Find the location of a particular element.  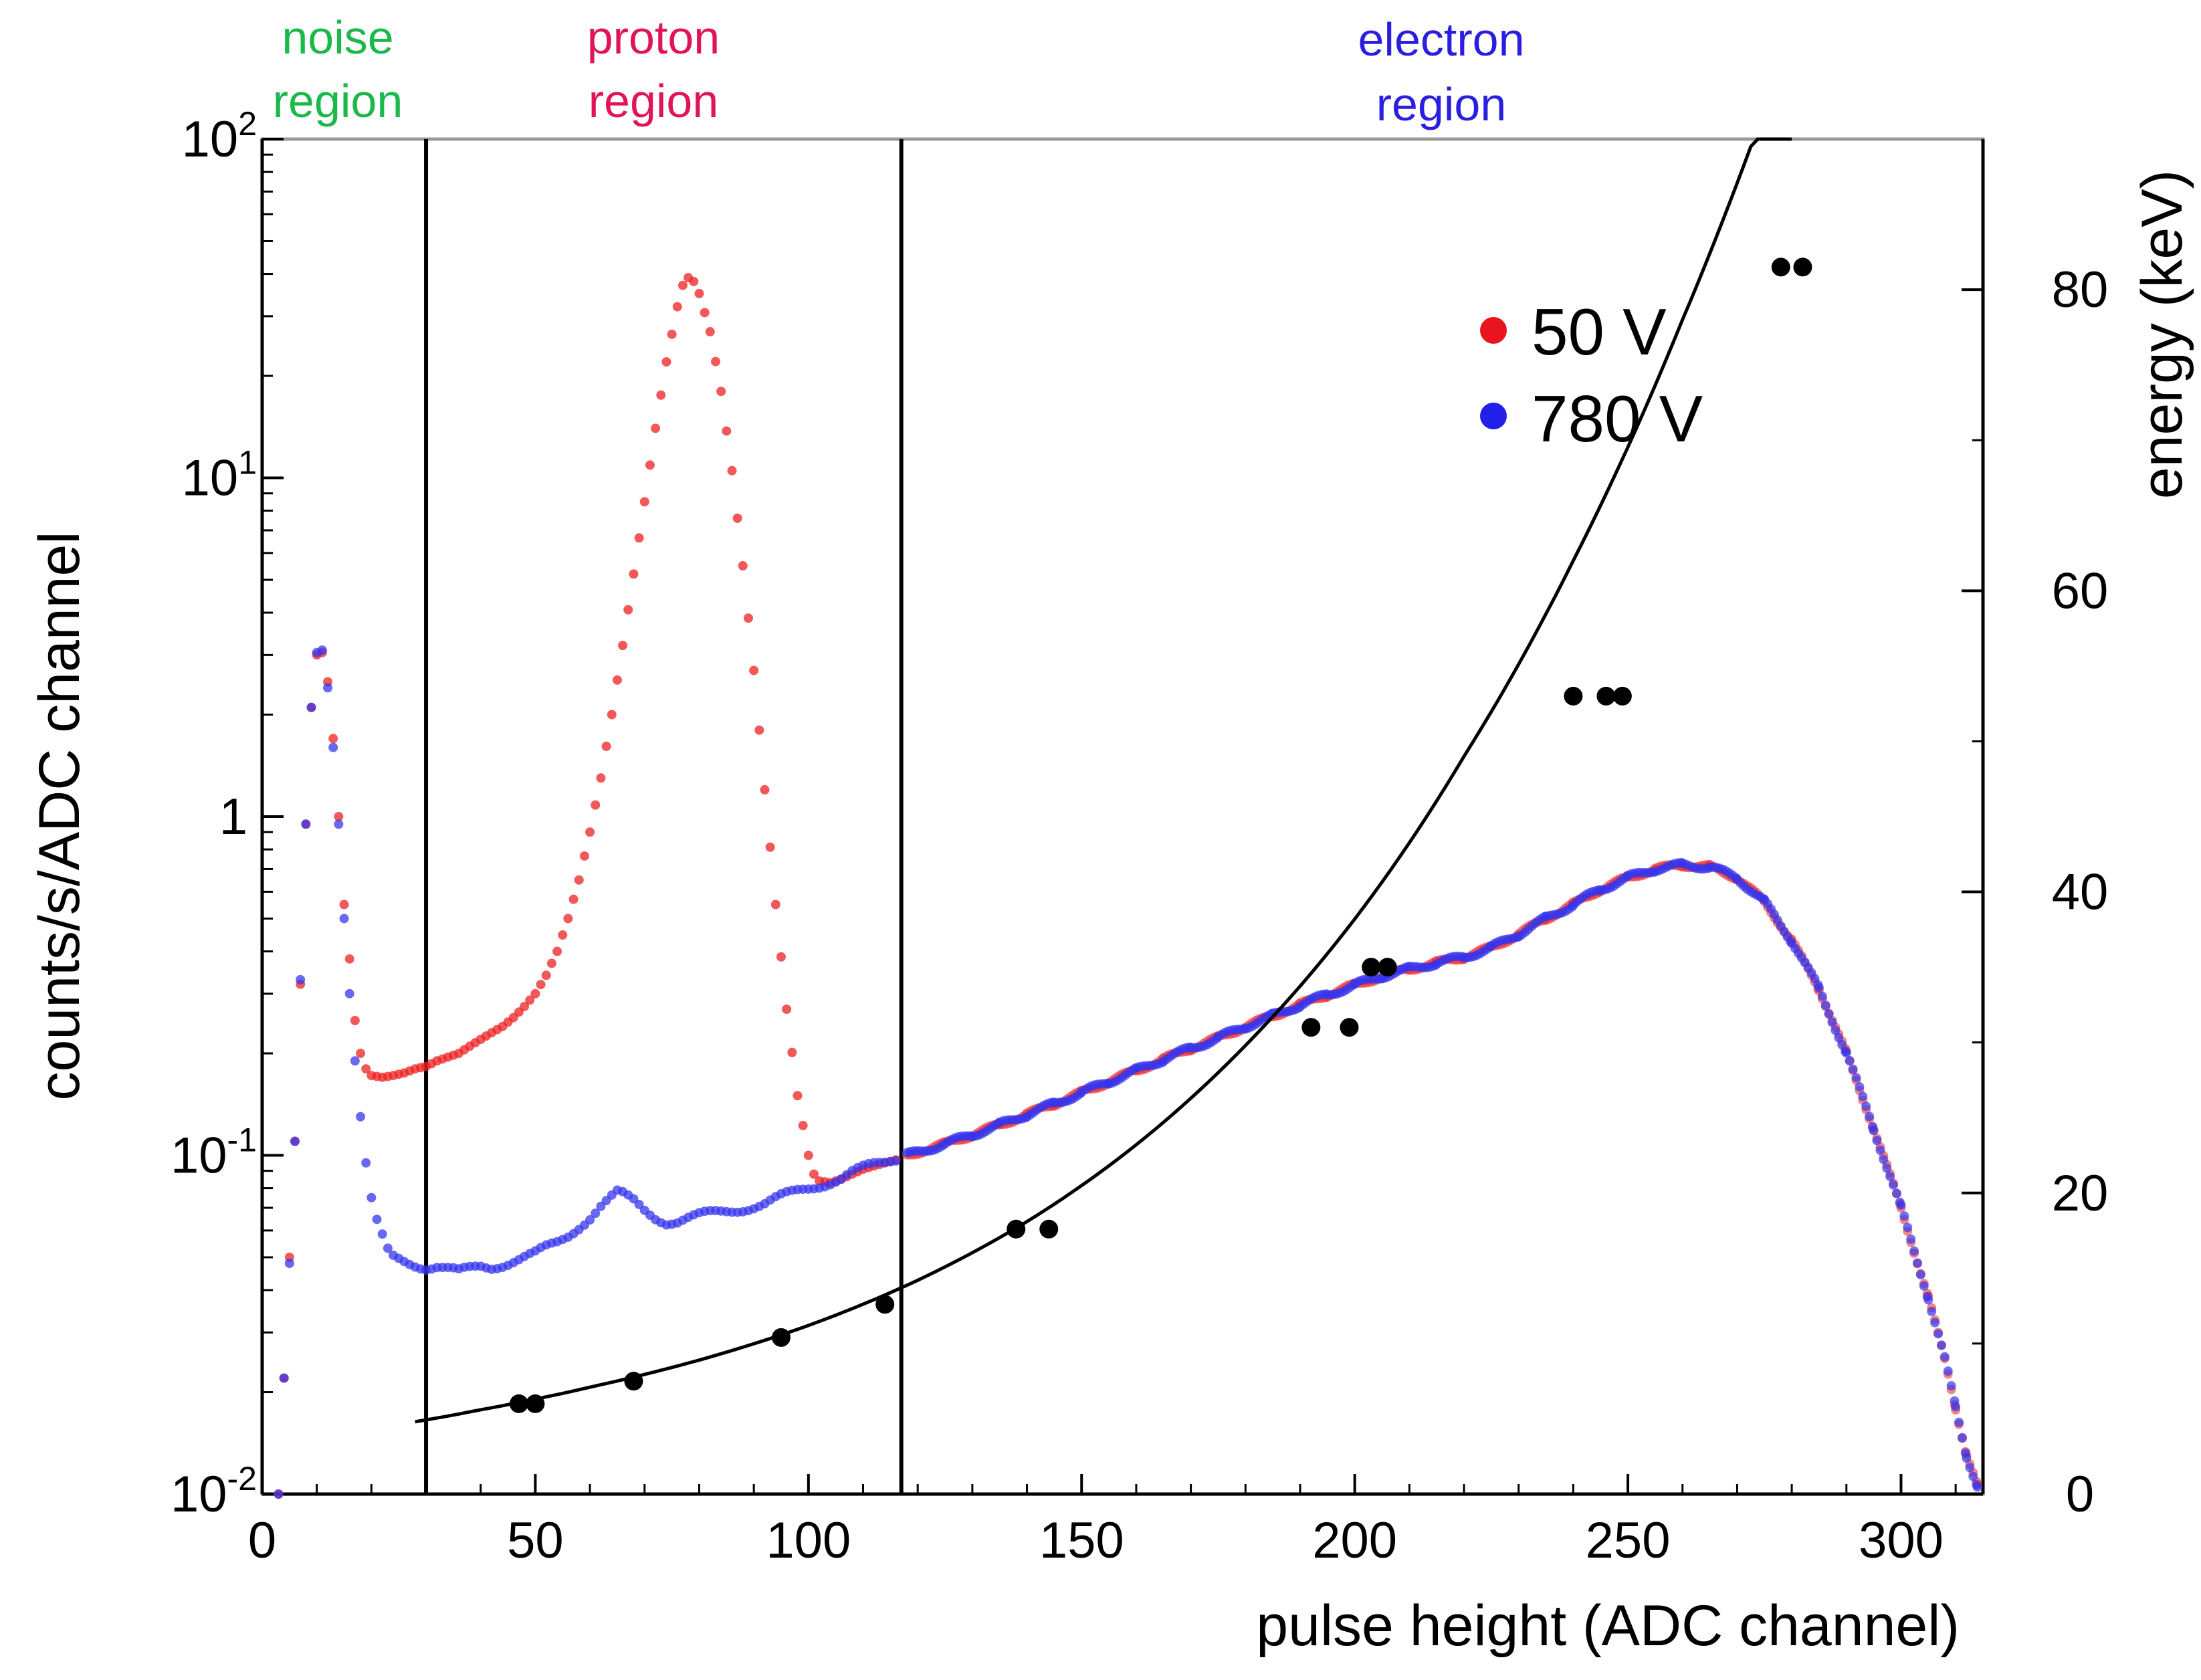

y-tick-label: 1 is located at coordinates (233, 817).